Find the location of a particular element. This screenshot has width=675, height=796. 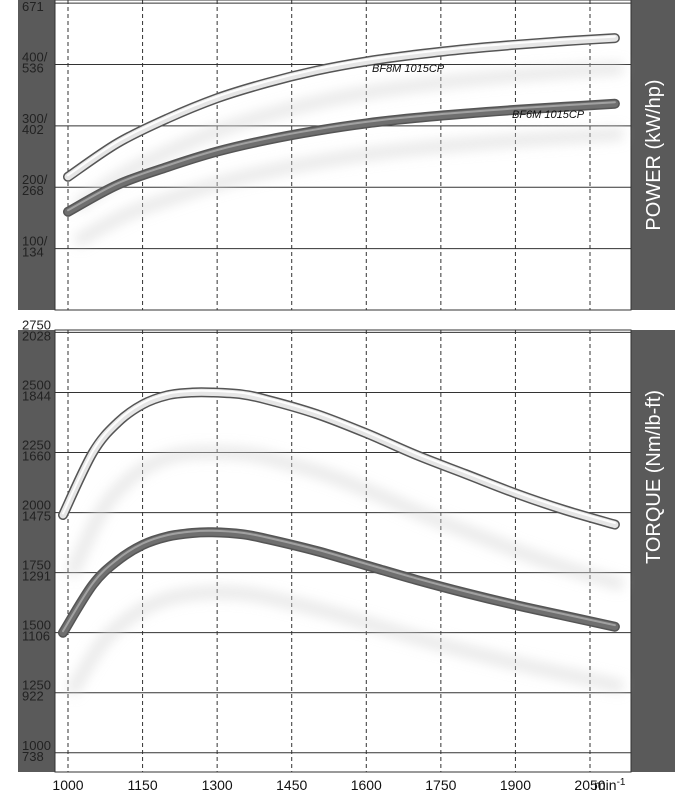

power-axis-title: POWER (kW/hp) is located at coordinates (654, 154).